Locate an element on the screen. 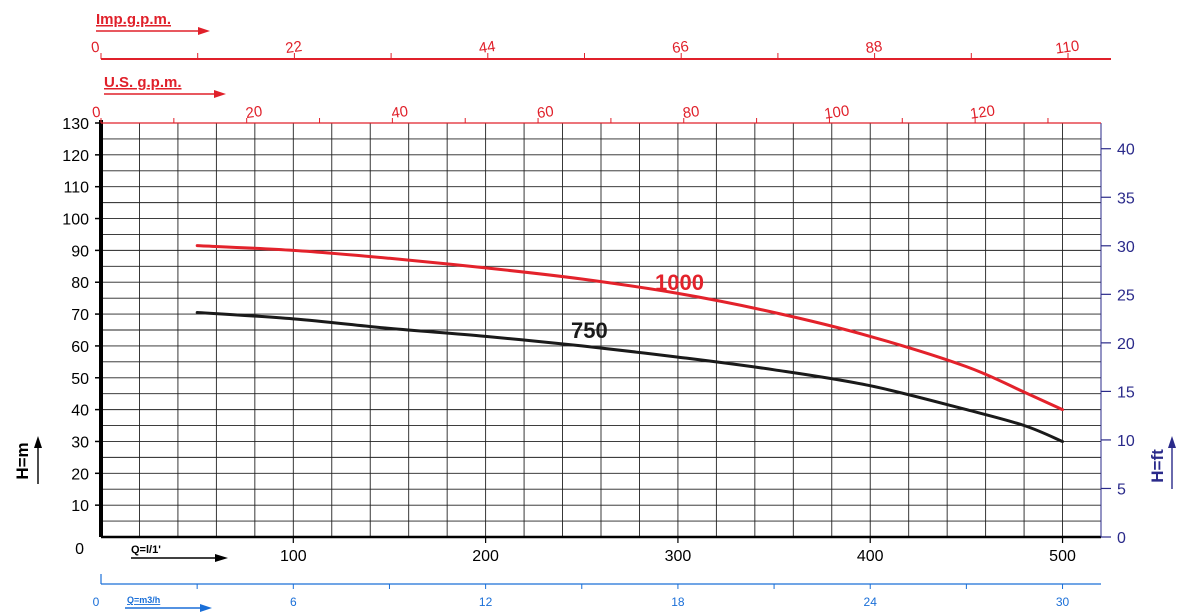 The image size is (1179, 614). x-axis-usgpm-label: U.S. g.p.m. is located at coordinates (143, 82).